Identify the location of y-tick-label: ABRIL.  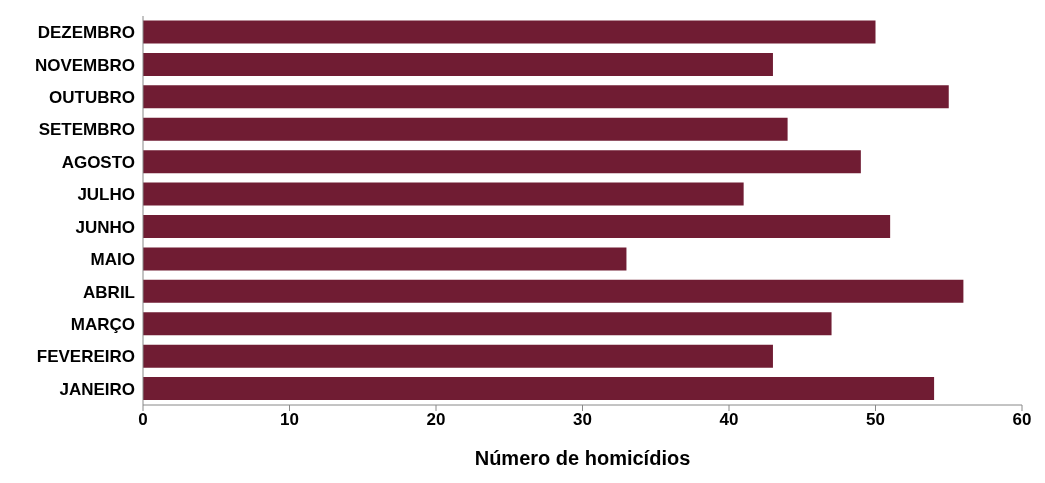
(109, 292).